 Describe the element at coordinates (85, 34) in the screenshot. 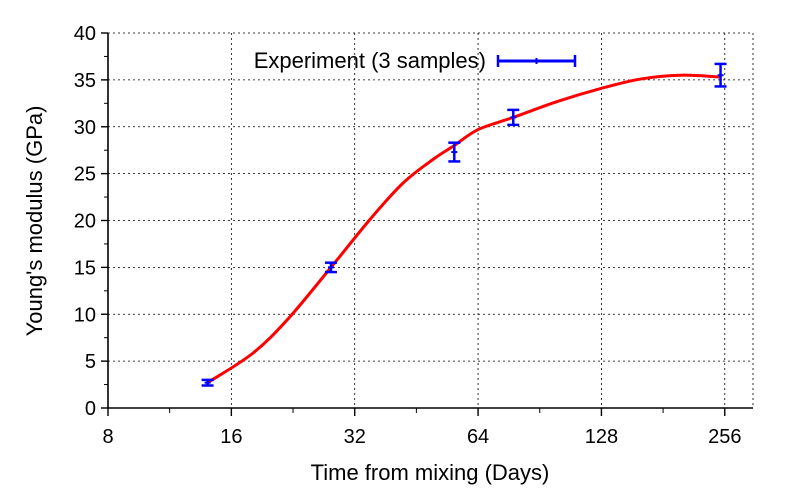

I see `y-tick-label: 40` at that location.